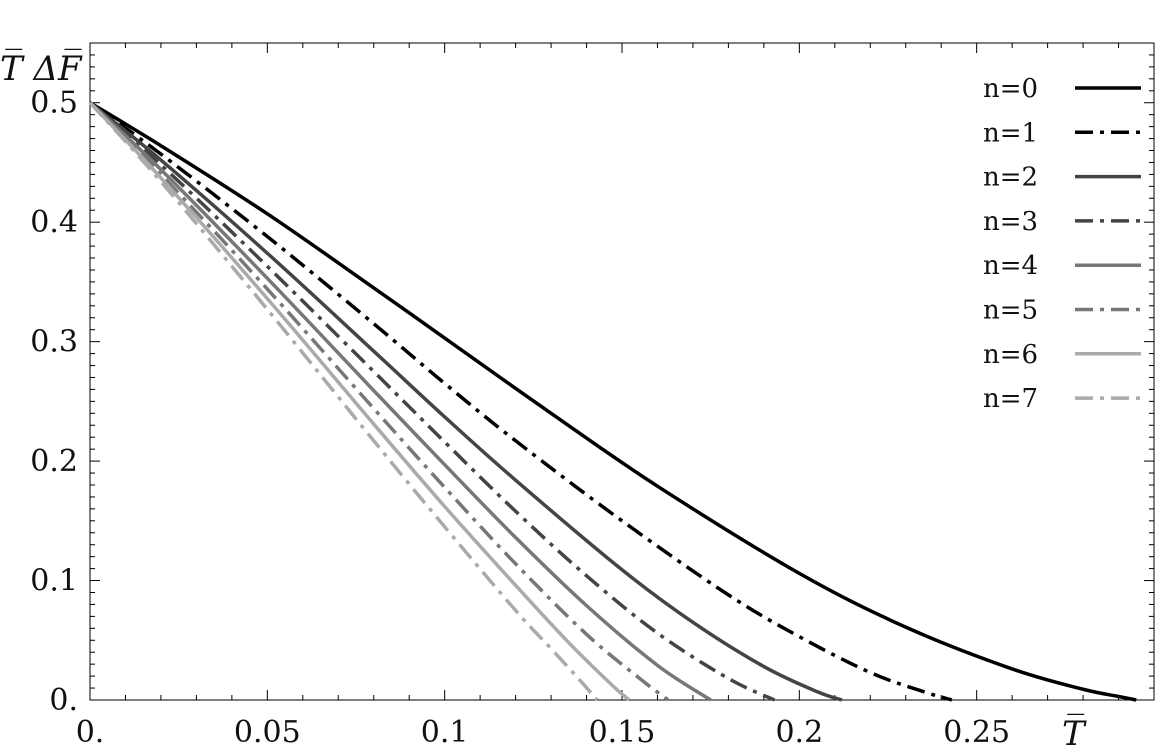  What do you see at coordinates (90, 732) in the screenshot?
I see `x-tick-label: 0.` at bounding box center [90, 732].